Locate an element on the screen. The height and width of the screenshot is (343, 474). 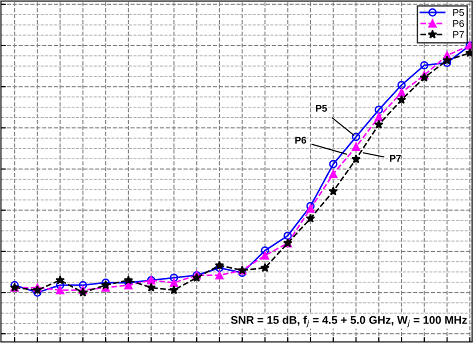
text: SNR = 15 dB, f$_{j}$ = 4.5 + 5.0 GHz, W$_{j}$ = 100 MHz is located at coordinates (348, 322).